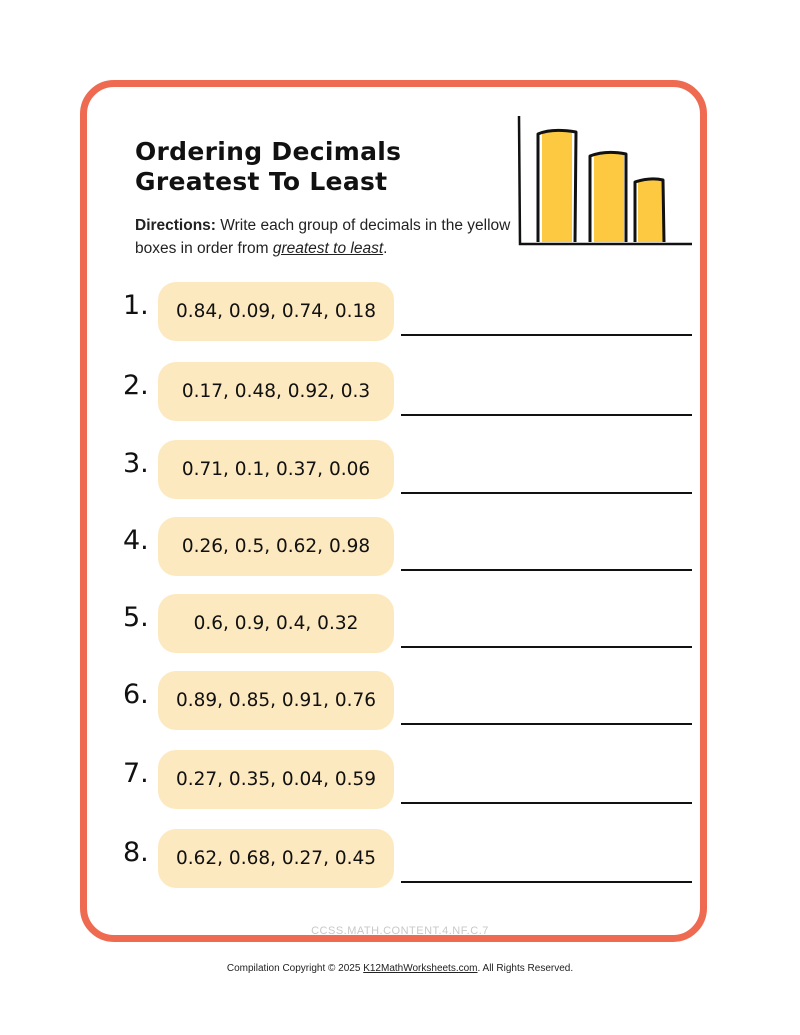 The image size is (800, 1035). Describe the element at coordinates (136, 463) in the screenshot. I see `problem-number: 3.` at that location.